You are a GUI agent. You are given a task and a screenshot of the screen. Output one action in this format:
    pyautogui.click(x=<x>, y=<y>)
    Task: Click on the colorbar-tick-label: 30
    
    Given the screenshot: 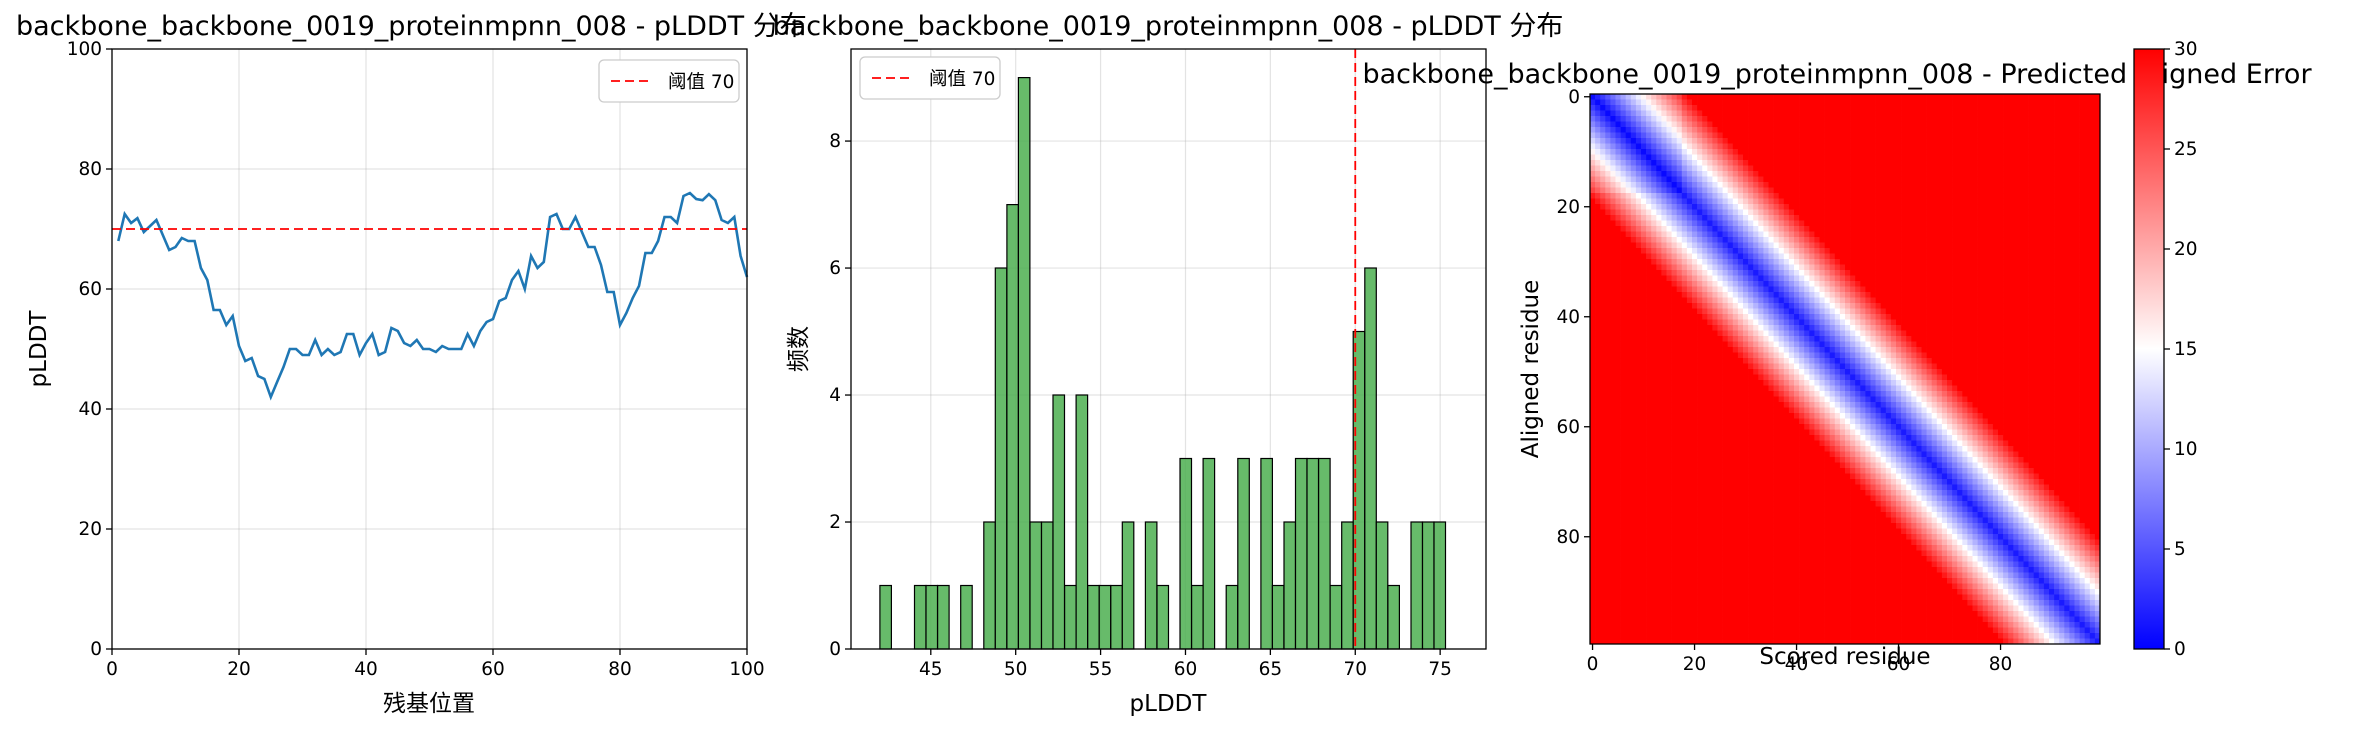 What is the action you would take?
    pyautogui.click(x=2186, y=49)
    